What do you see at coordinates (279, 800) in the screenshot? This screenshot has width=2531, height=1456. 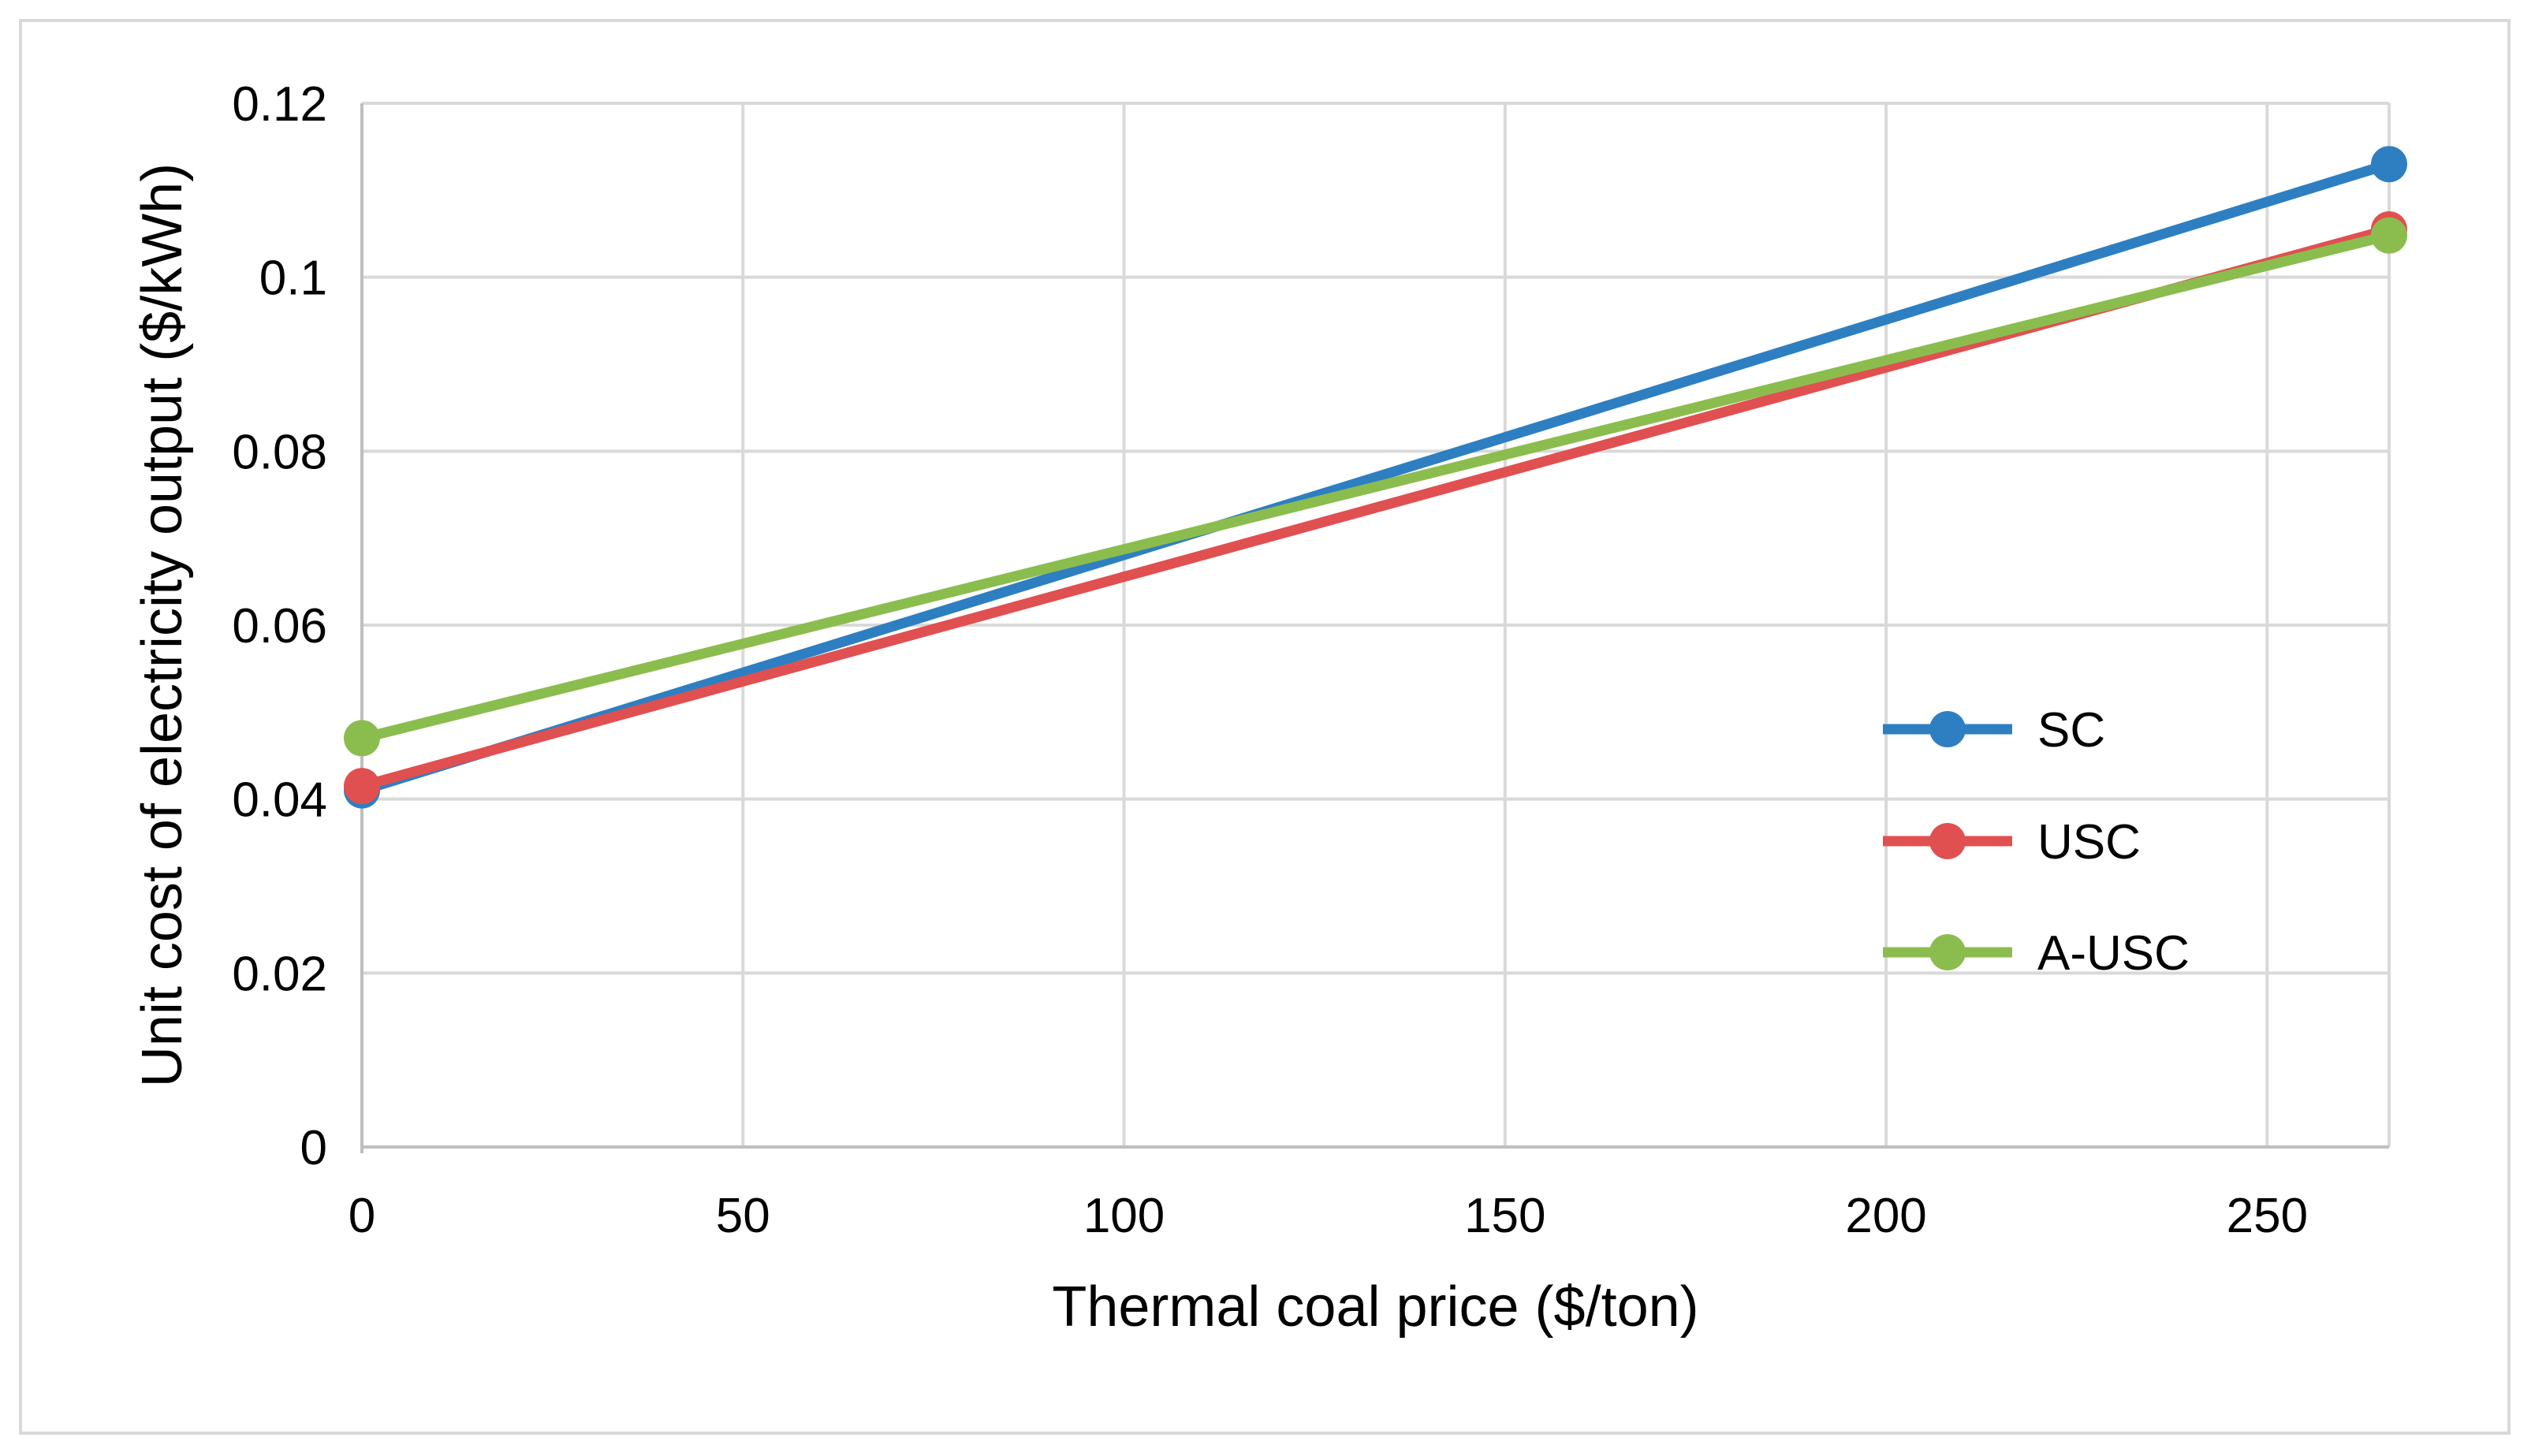 I see `y-tick-label: 0.04` at bounding box center [279, 800].